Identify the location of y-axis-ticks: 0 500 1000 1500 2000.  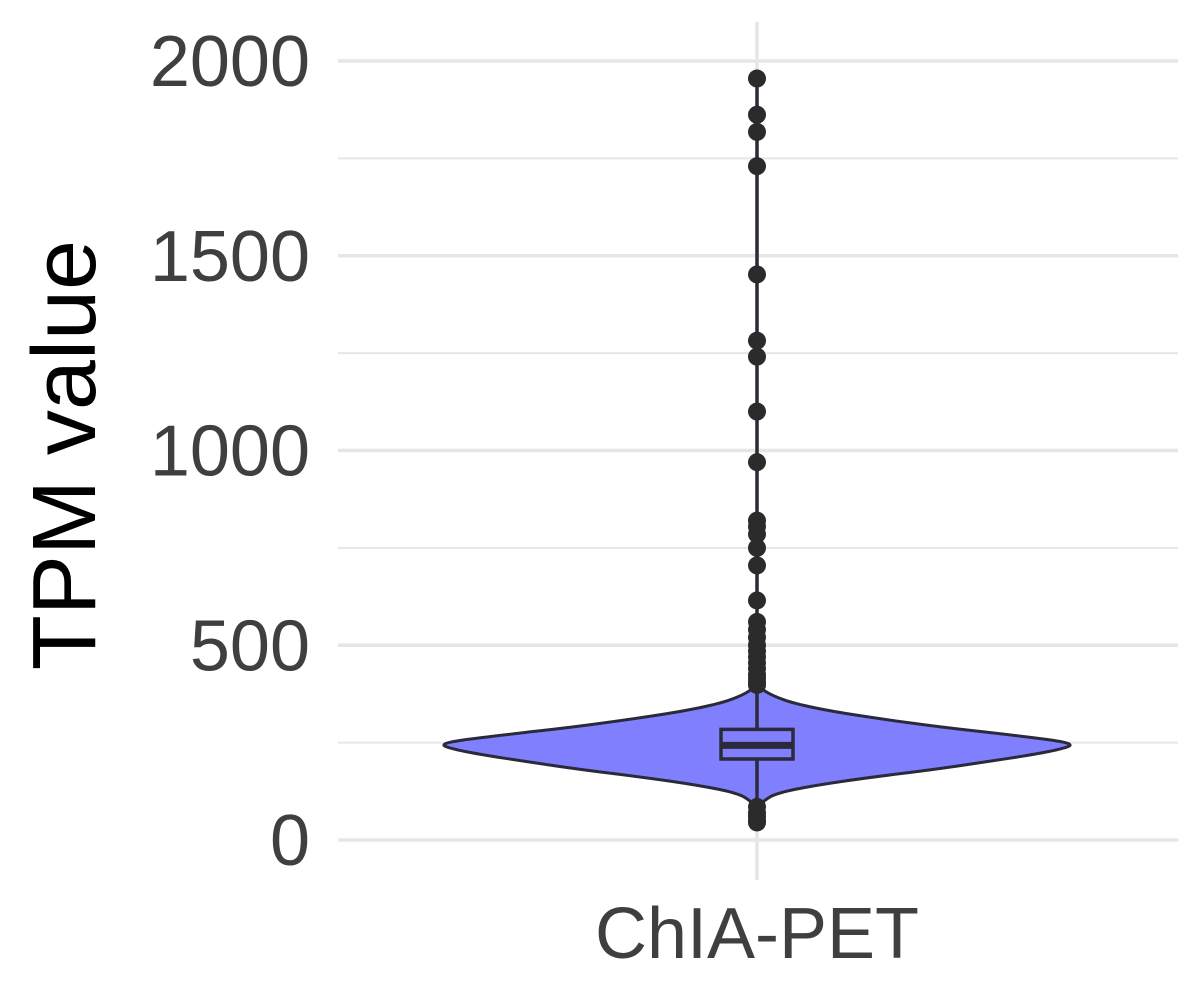
(230, 451).